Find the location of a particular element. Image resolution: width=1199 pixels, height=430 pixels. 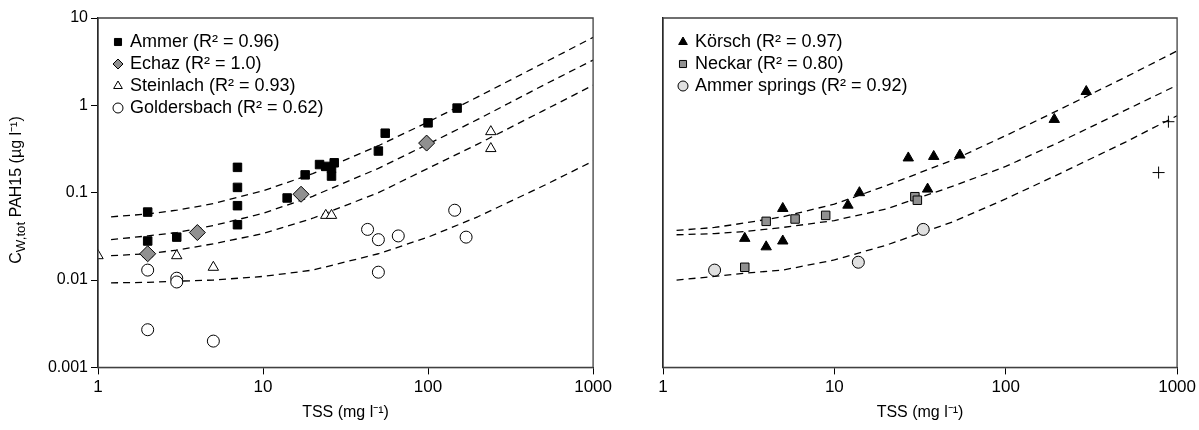

legend-label: Körsch (R² = 0.97) is located at coordinates (769, 40).